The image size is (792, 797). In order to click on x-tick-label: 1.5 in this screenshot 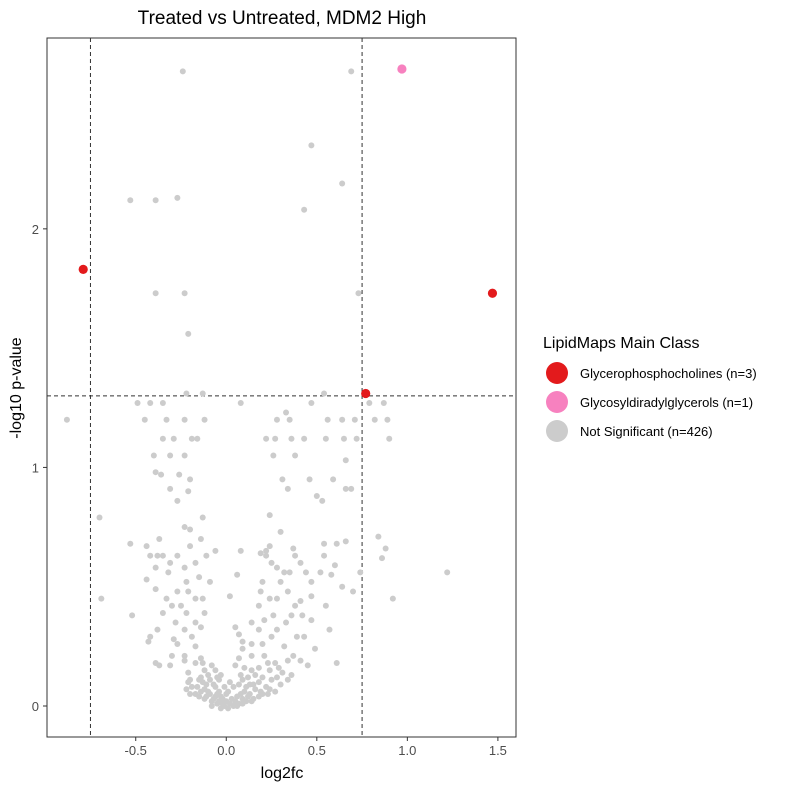, I will do `click(498, 750)`.